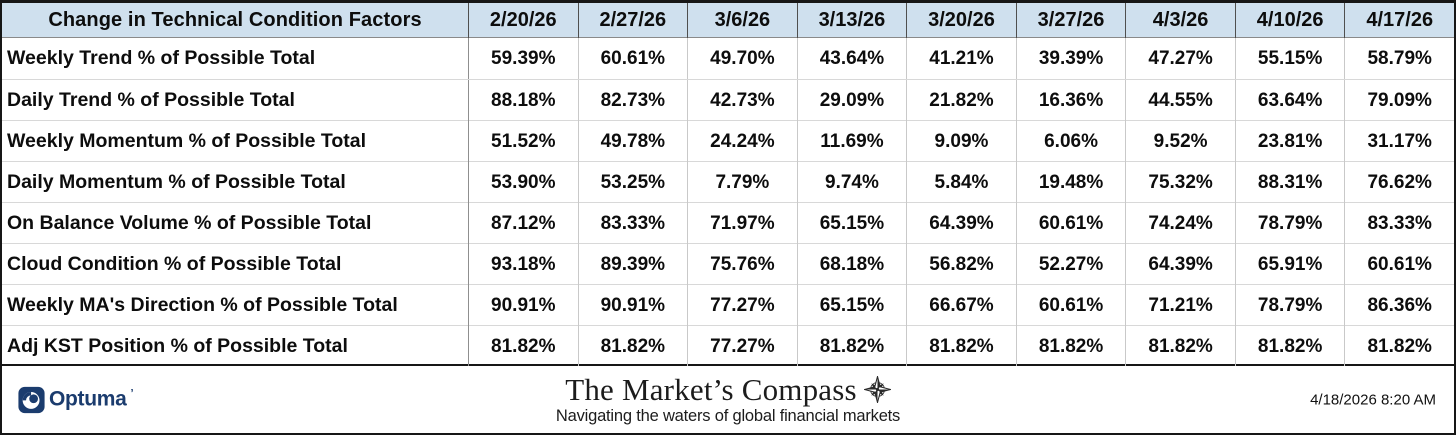 This screenshot has width=1456, height=435. What do you see at coordinates (1399, 141) in the screenshot?
I see `value-cell: 31.17%` at bounding box center [1399, 141].